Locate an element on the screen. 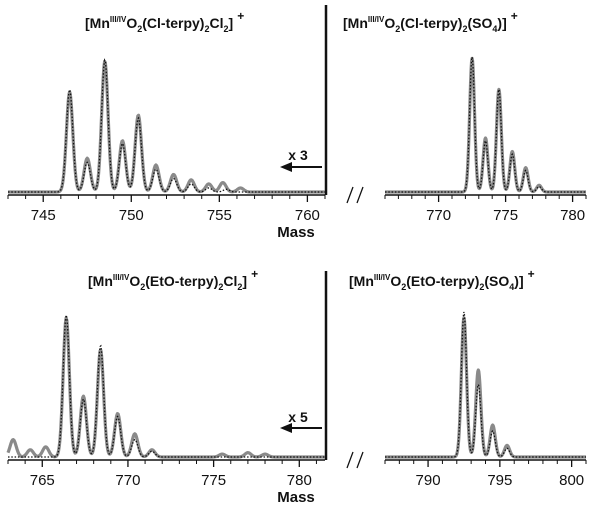  tick-label: 795 is located at coordinates (499, 480).